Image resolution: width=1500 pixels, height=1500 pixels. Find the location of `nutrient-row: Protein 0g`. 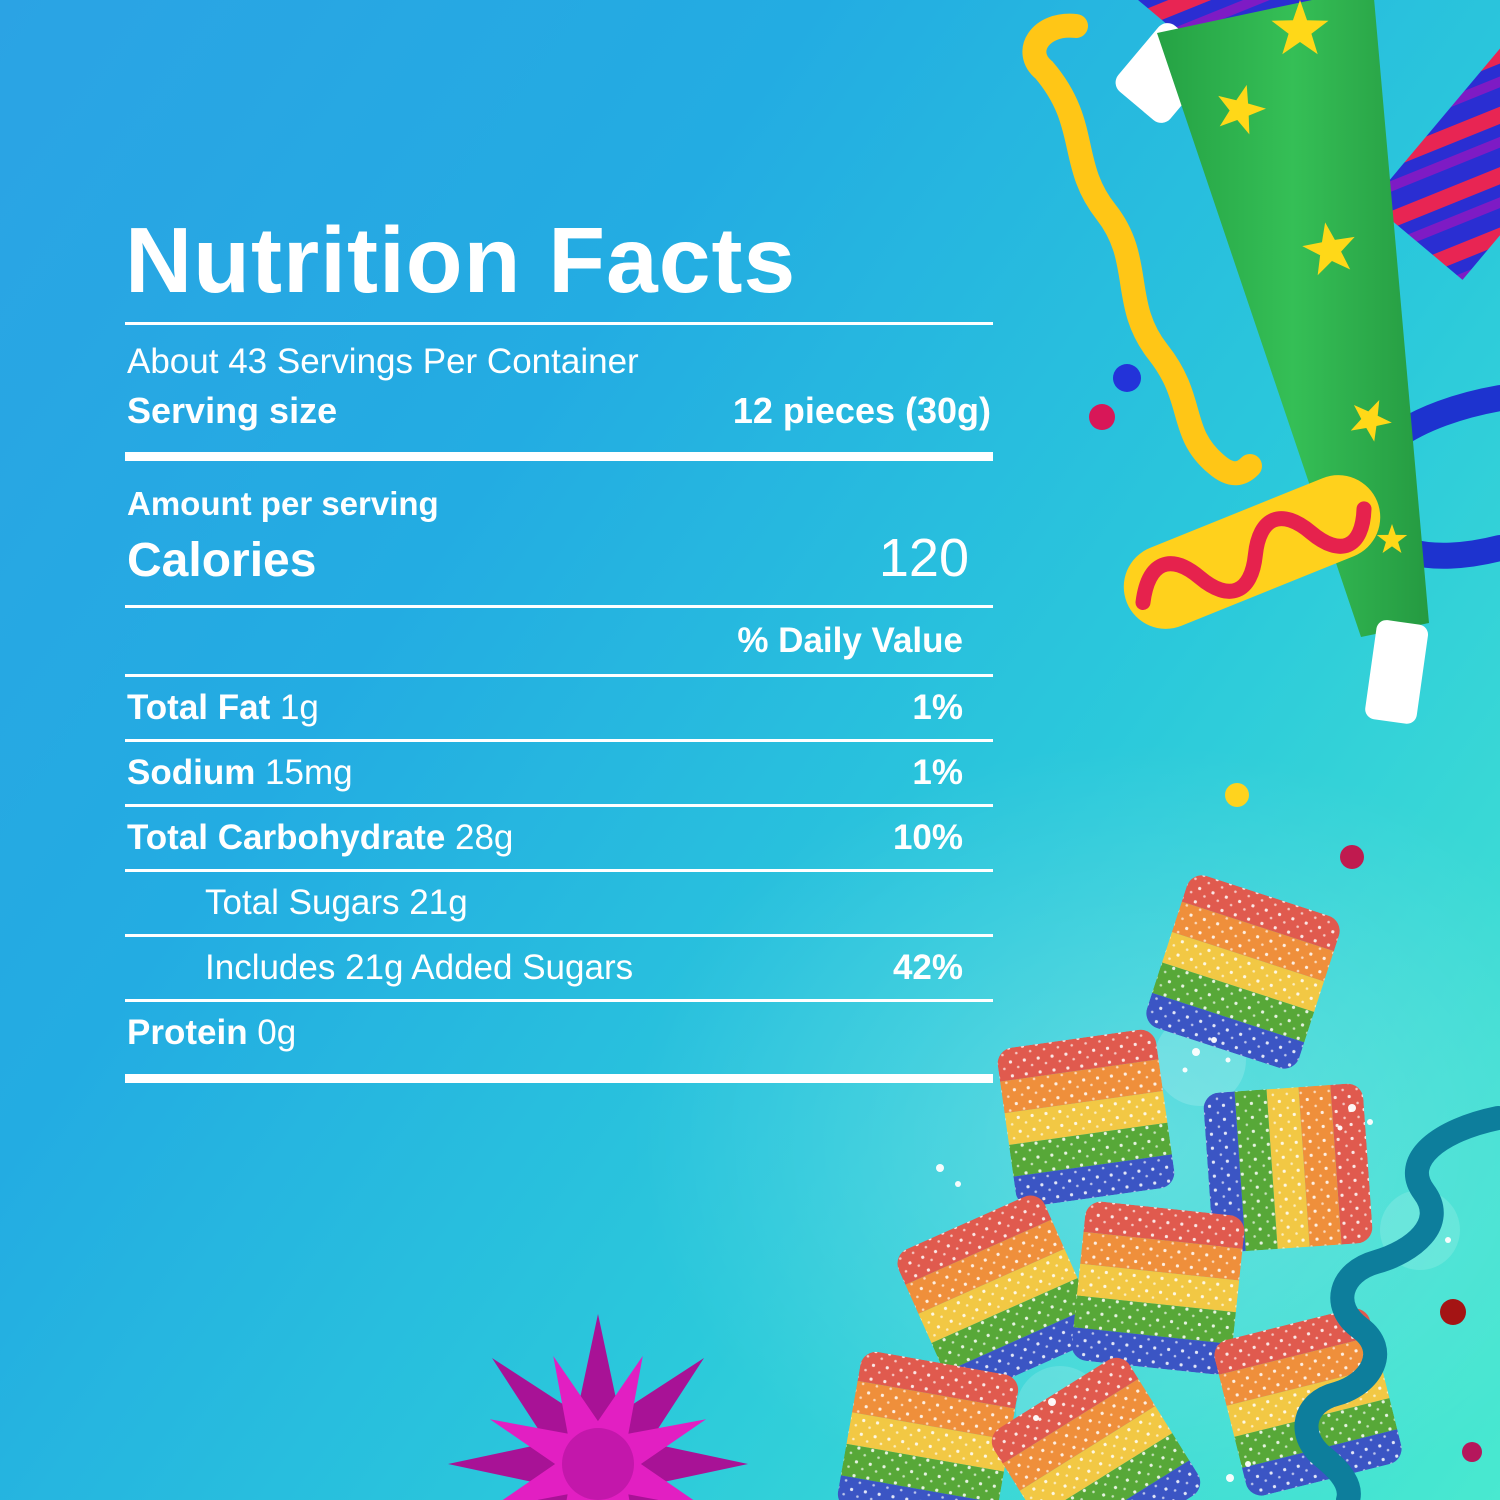

nutrient-row: Protein 0g is located at coordinates (559, 1031).